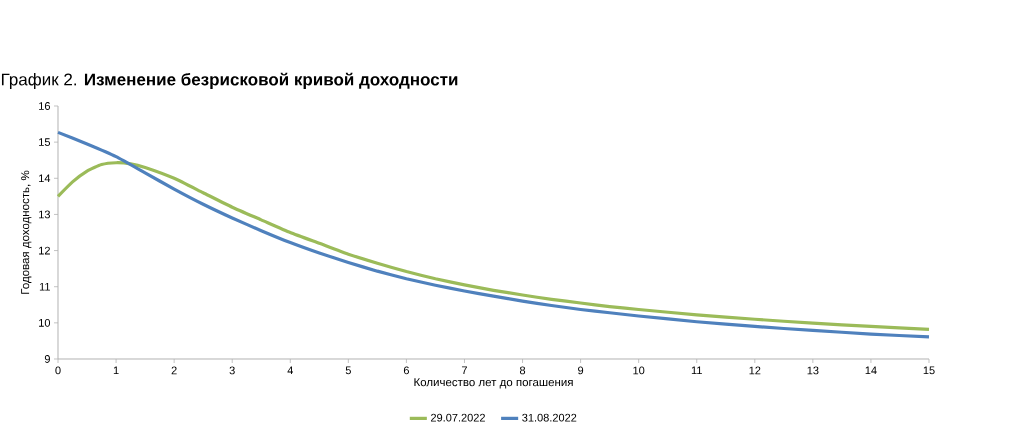  I want to click on x-axis-title: Количество лет до погашения, so click(493, 383).